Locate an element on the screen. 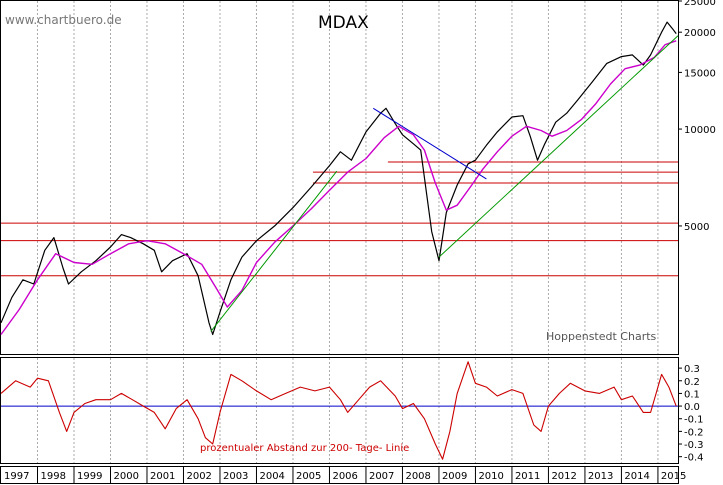 The width and height of the screenshot is (723, 485). watermark: www.chartbuero.de is located at coordinates (63, 20).